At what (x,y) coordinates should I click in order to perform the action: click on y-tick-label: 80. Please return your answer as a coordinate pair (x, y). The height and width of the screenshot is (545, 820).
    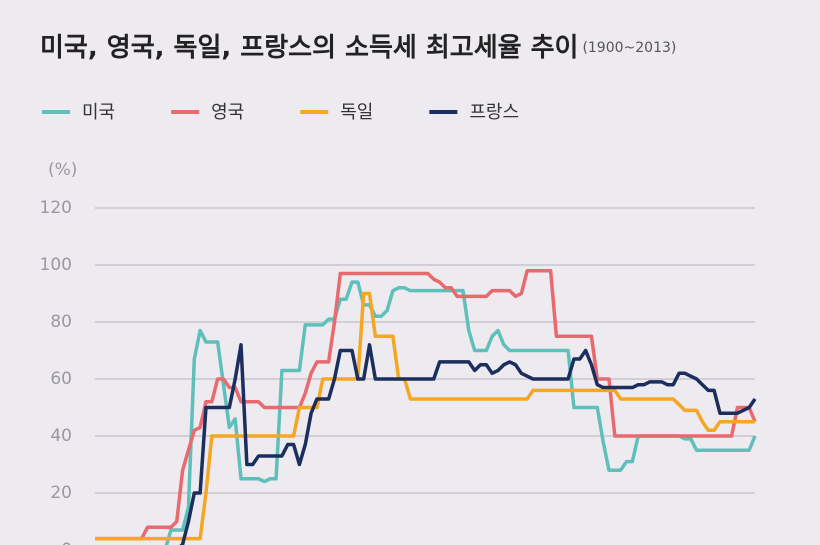
    Looking at the image, I should click on (61, 322).